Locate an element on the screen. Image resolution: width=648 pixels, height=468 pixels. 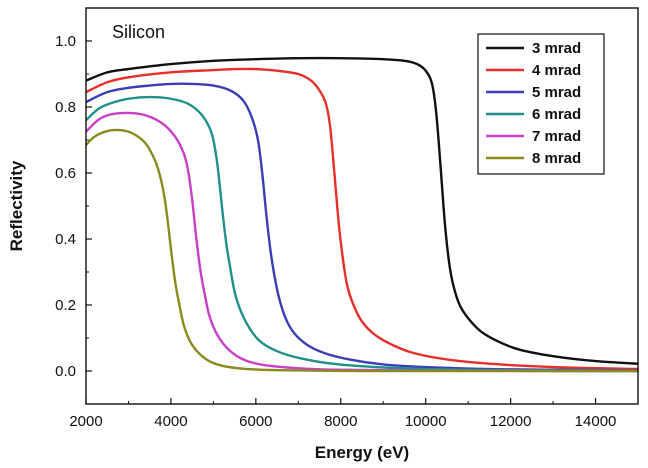
y-axis-title: Reflectivity is located at coordinates (16, 205).